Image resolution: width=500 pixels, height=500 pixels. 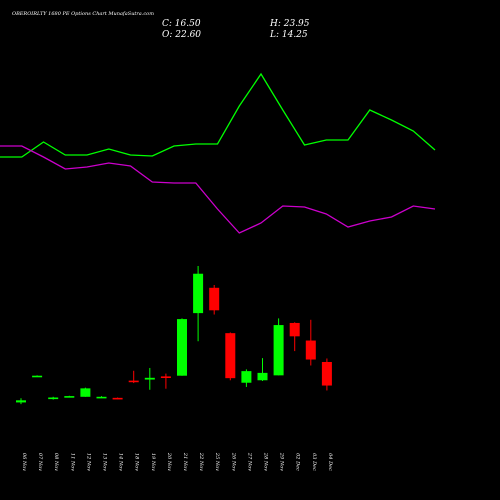 I want to click on x-tick-label: 03 Dec, so click(x=314, y=462).